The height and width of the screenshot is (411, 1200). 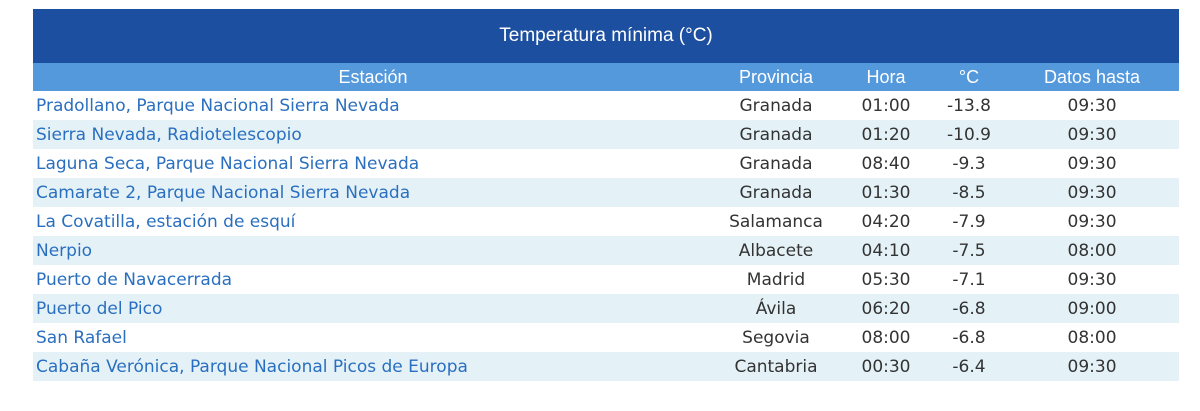 I want to click on table-row: Nerpio Albacete 04:10 -7.5 08:00, so click(x=606, y=250).